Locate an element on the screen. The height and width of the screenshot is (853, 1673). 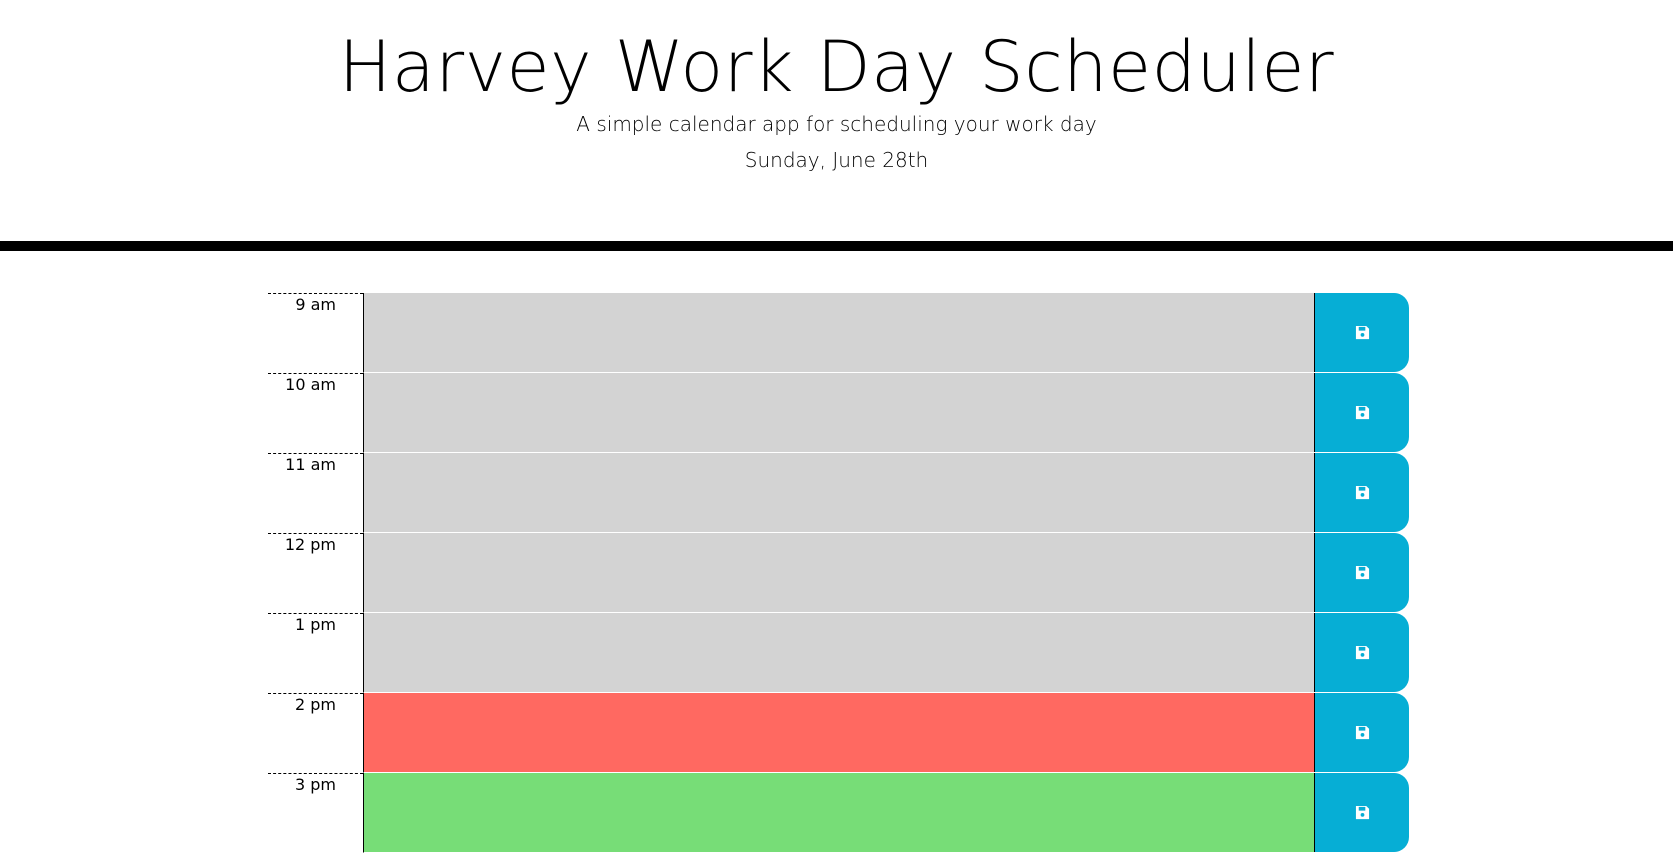
hour-label: 10 am is located at coordinates (315, 413).